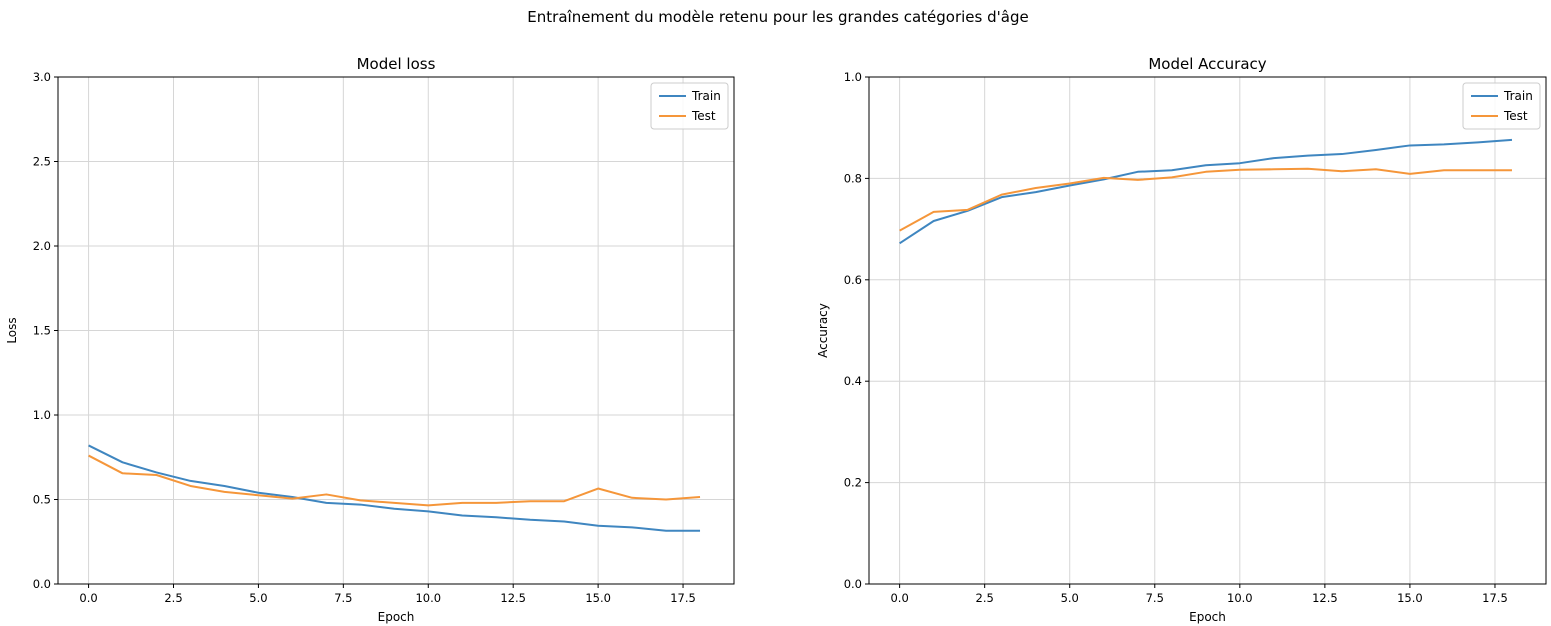 This screenshot has height=626, width=1551. Describe the element at coordinates (1518, 96) in the screenshot. I see `accuracy-legend-label-train: Train` at that location.